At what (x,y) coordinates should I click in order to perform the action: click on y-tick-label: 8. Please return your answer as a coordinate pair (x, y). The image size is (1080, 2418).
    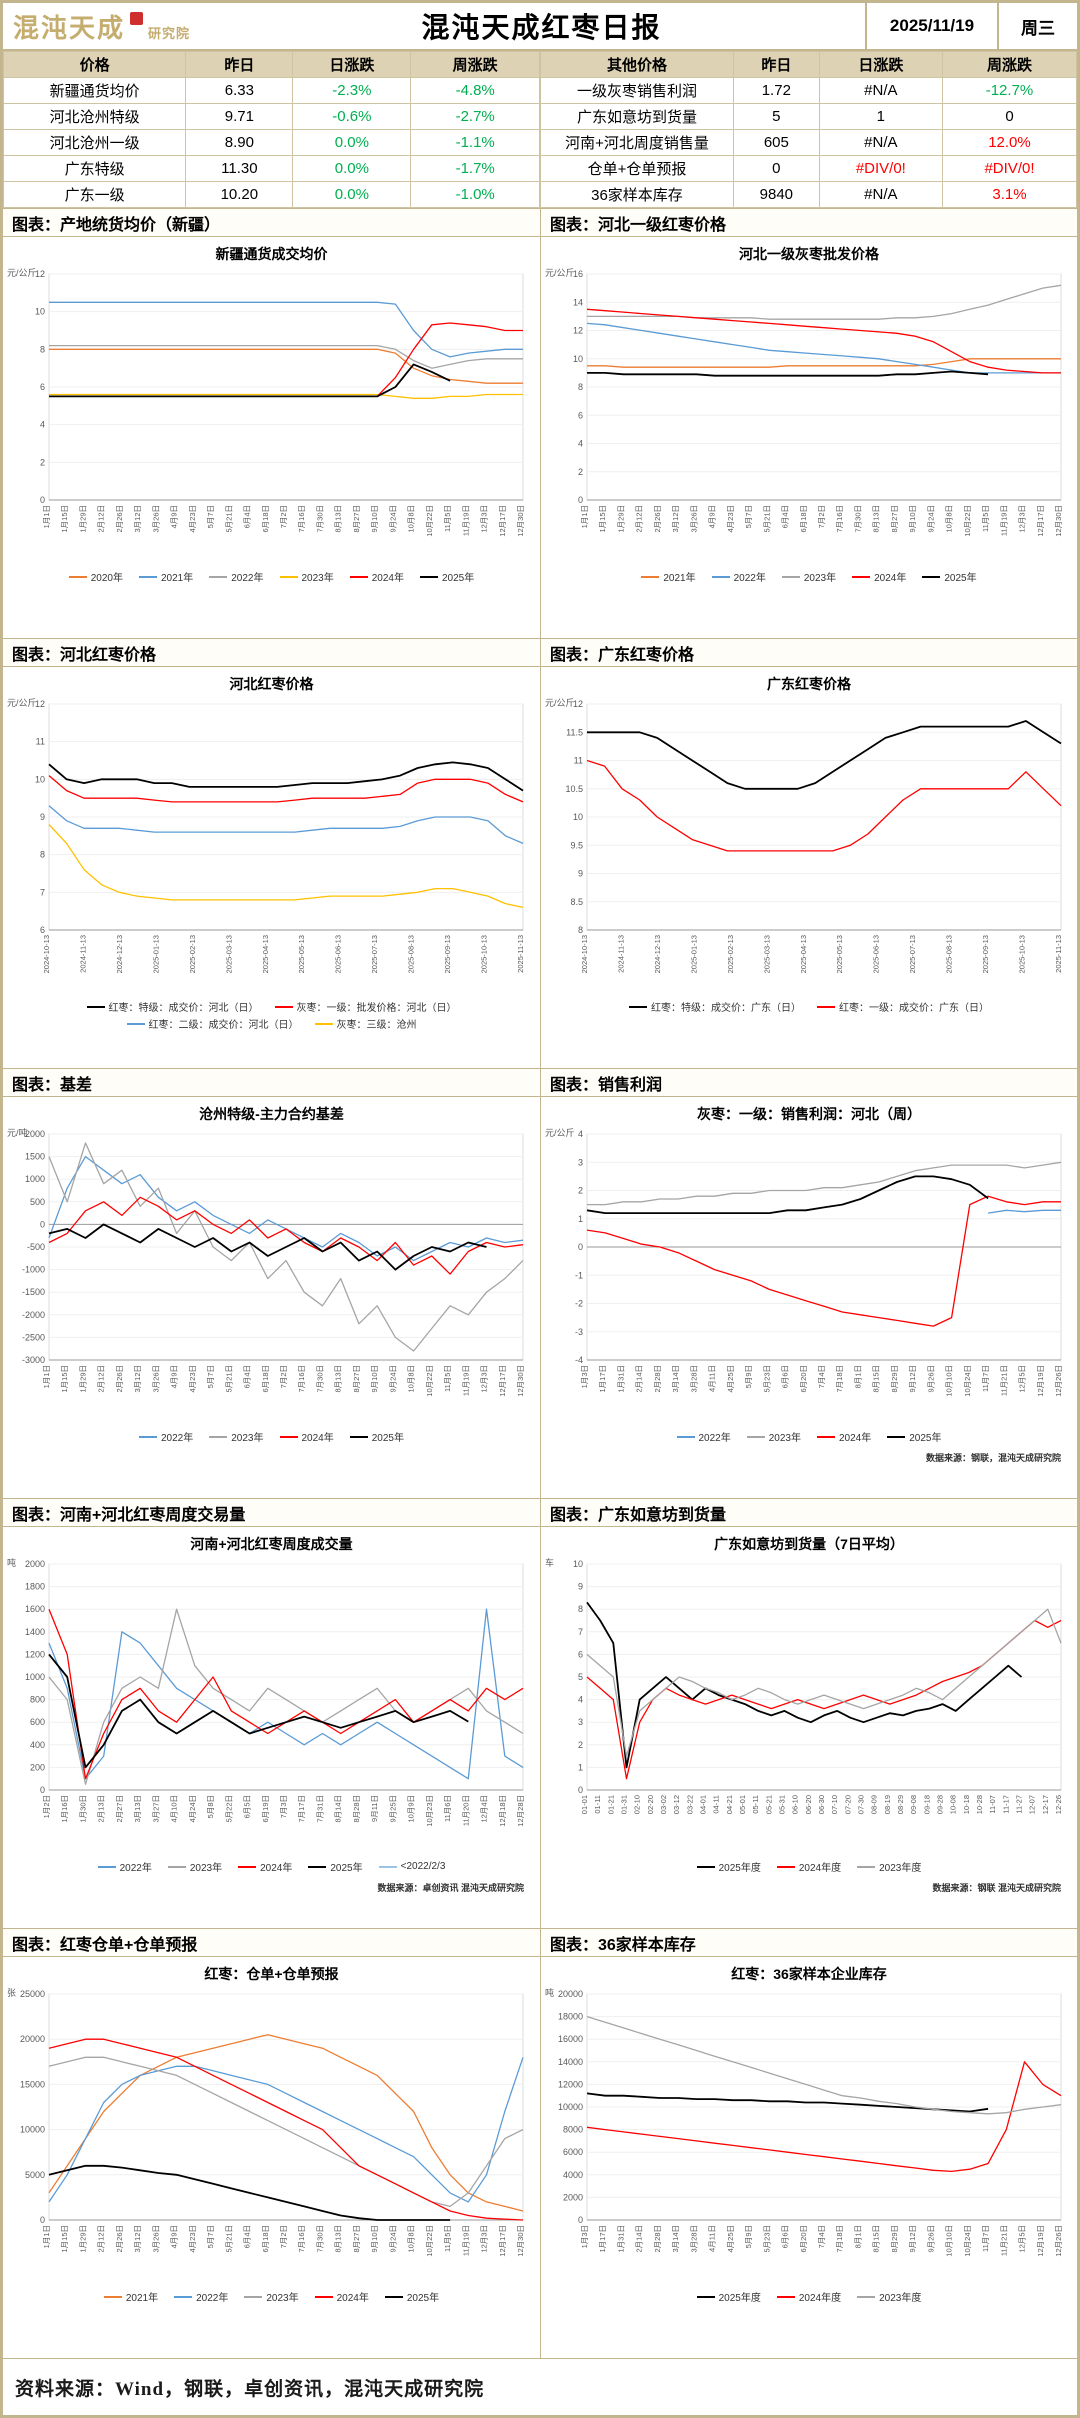
    Looking at the image, I should click on (42, 855).